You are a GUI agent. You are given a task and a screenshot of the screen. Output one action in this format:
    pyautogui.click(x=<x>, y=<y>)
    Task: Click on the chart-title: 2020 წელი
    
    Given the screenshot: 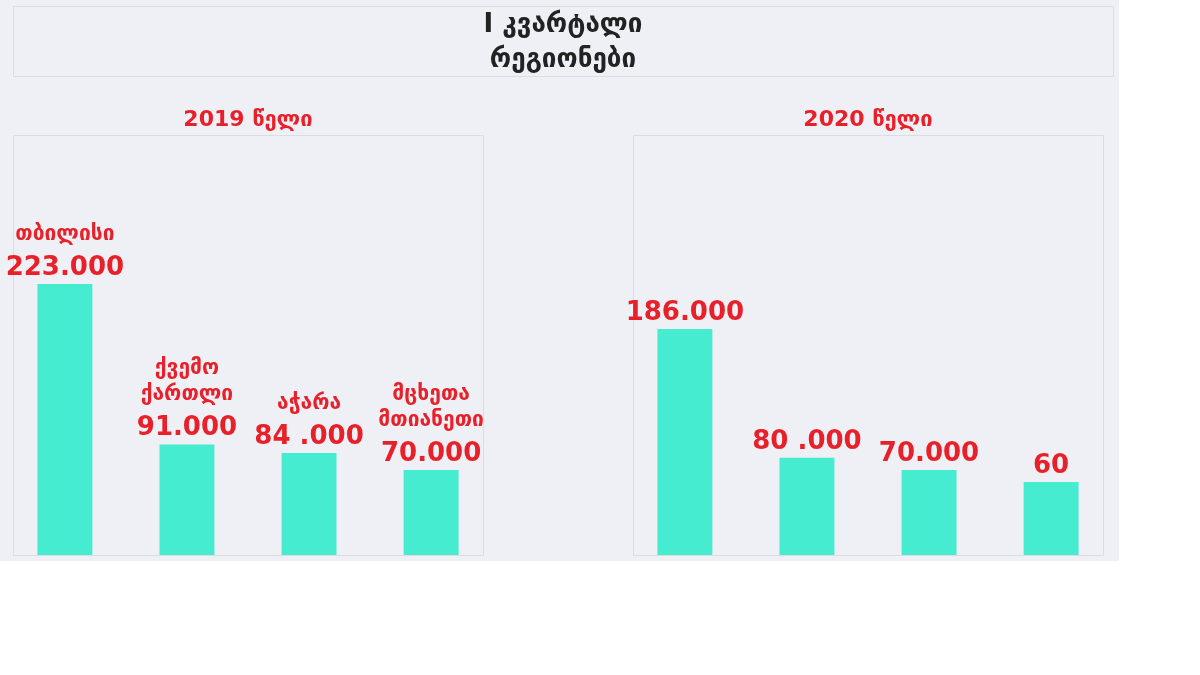 What is the action you would take?
    pyautogui.click(x=868, y=118)
    